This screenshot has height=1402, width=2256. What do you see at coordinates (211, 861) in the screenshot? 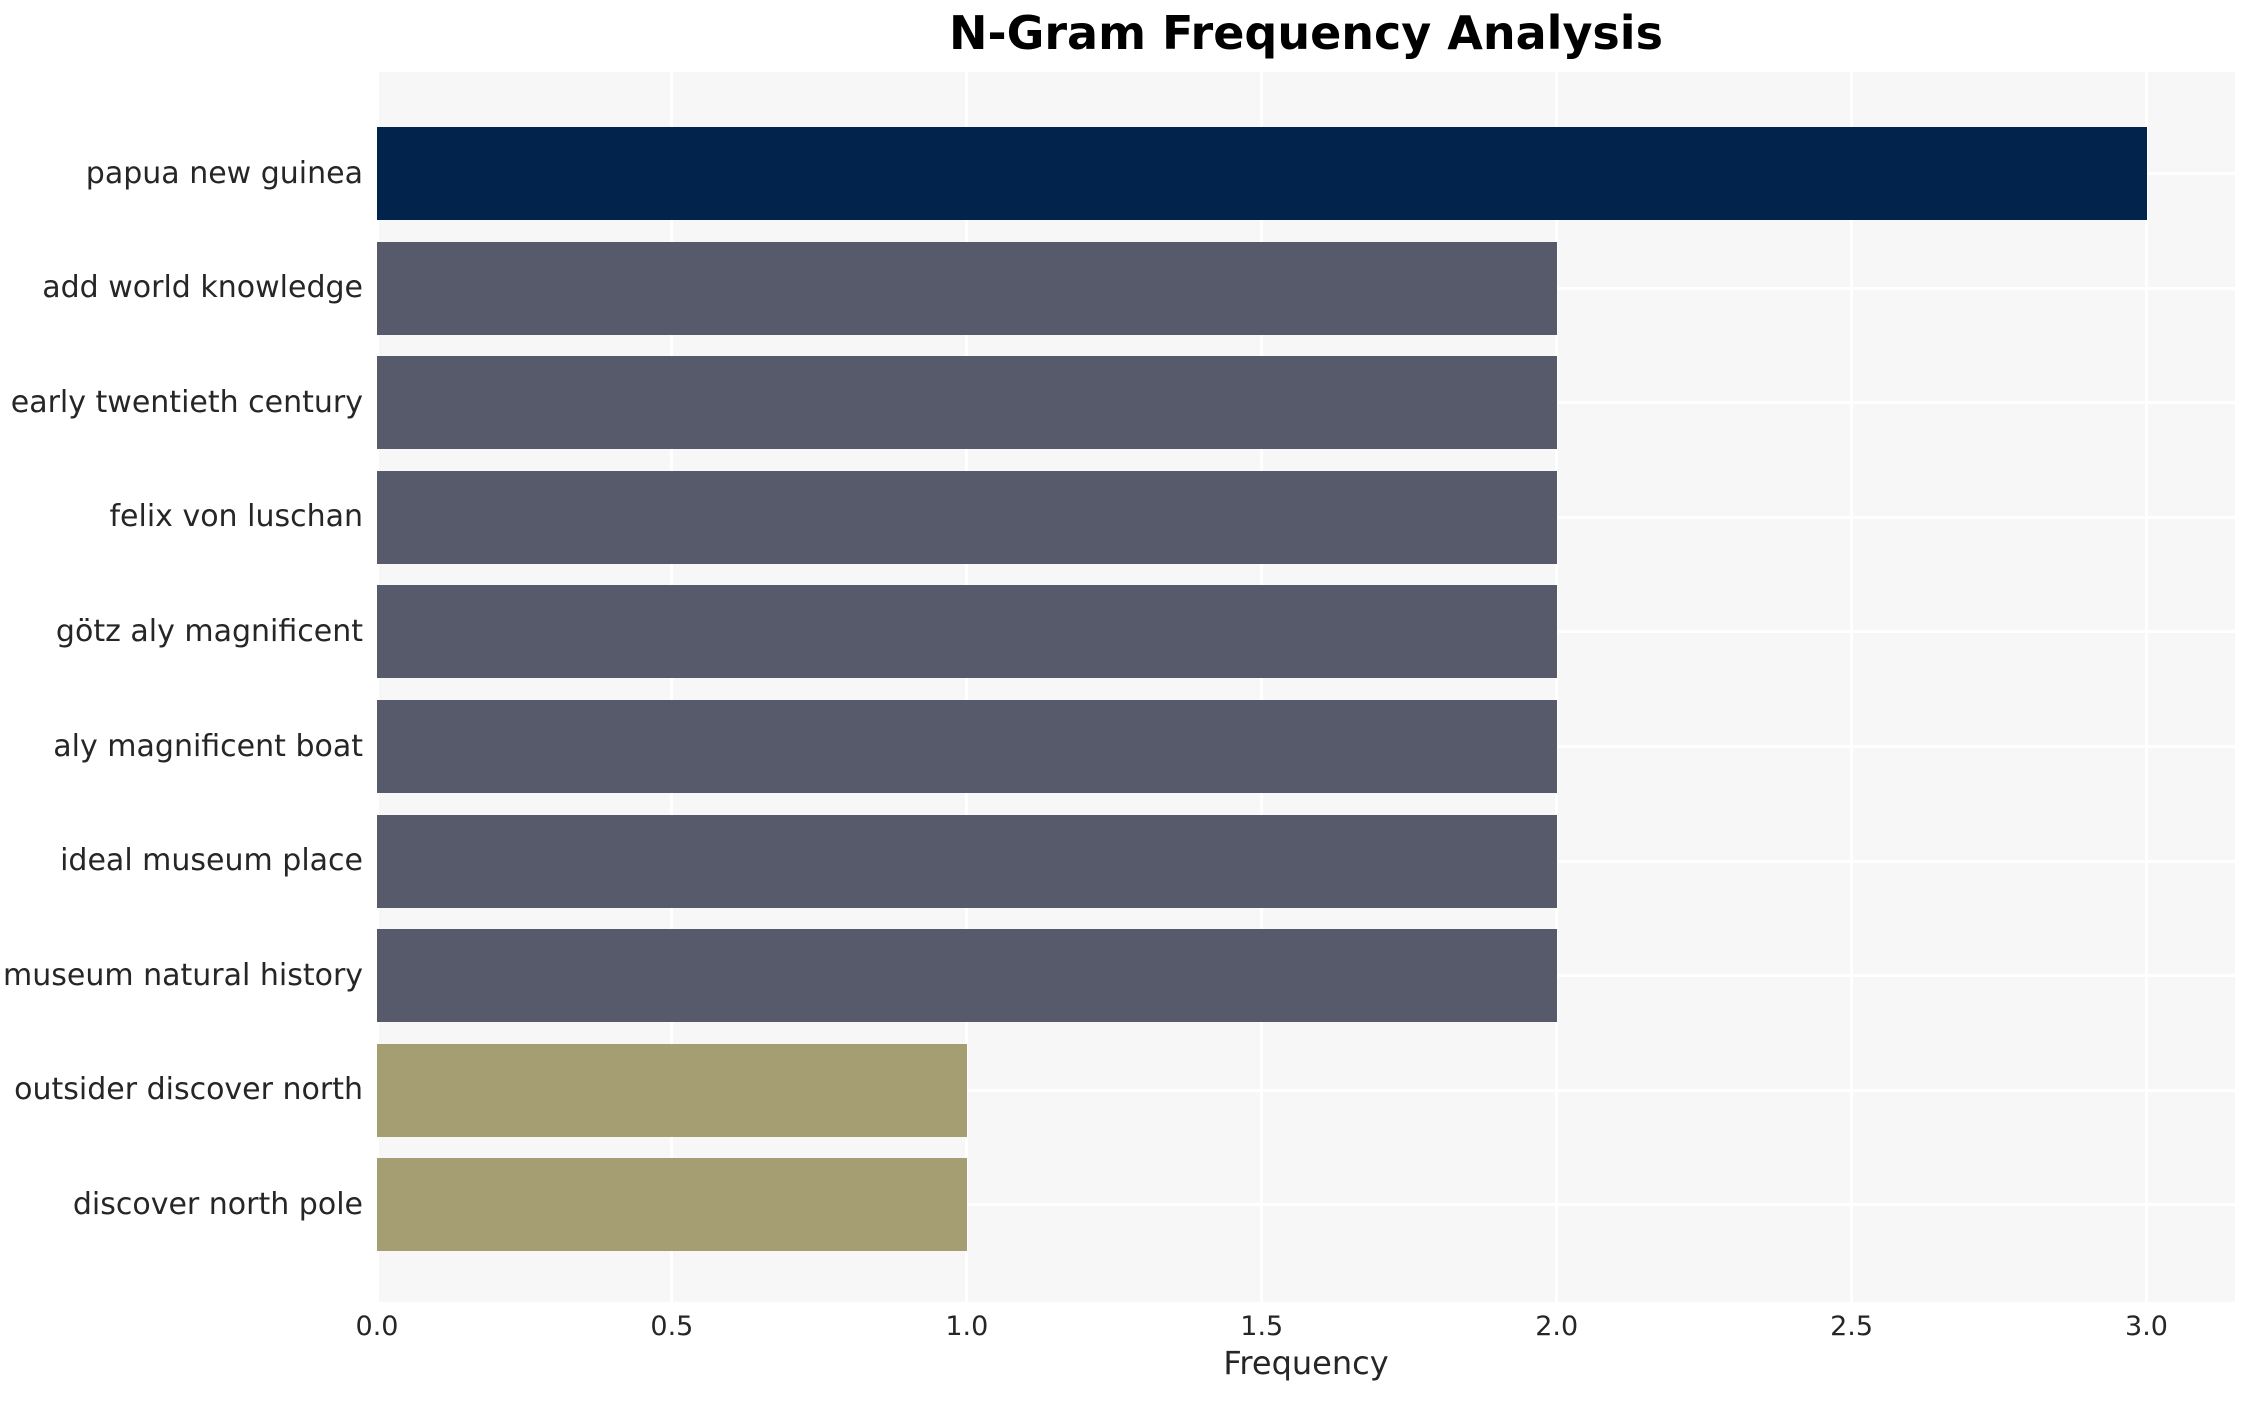
I see `y-tick-label: ideal museum place` at bounding box center [211, 861].